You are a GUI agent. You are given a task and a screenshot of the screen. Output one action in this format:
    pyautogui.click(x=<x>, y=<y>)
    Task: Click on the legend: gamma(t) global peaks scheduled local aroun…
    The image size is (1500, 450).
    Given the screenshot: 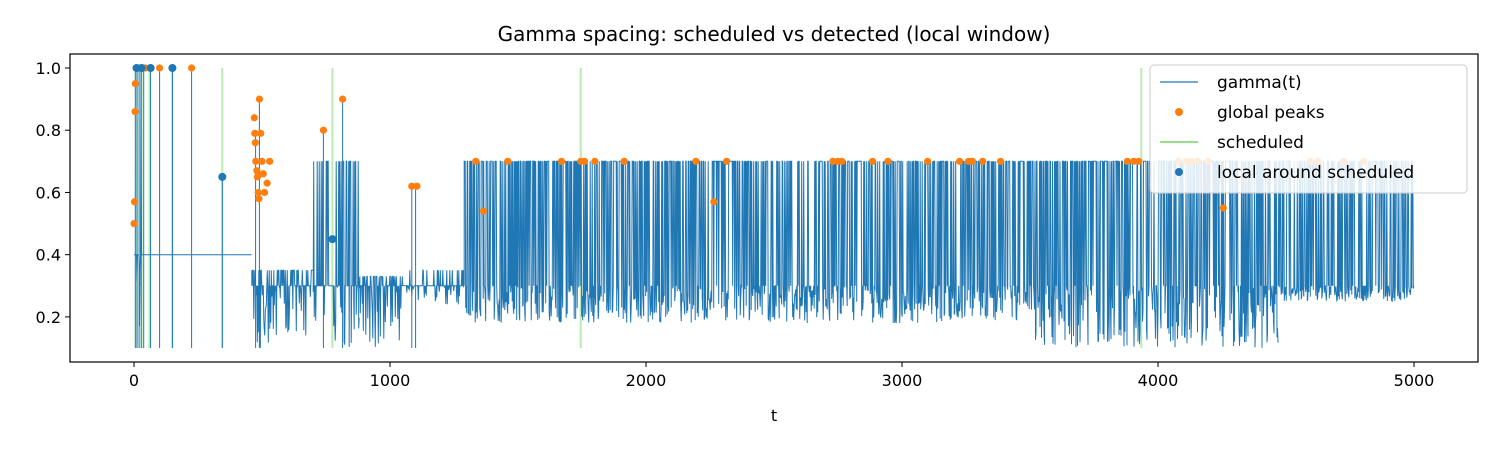 What is the action you would take?
    pyautogui.click(x=1308, y=129)
    